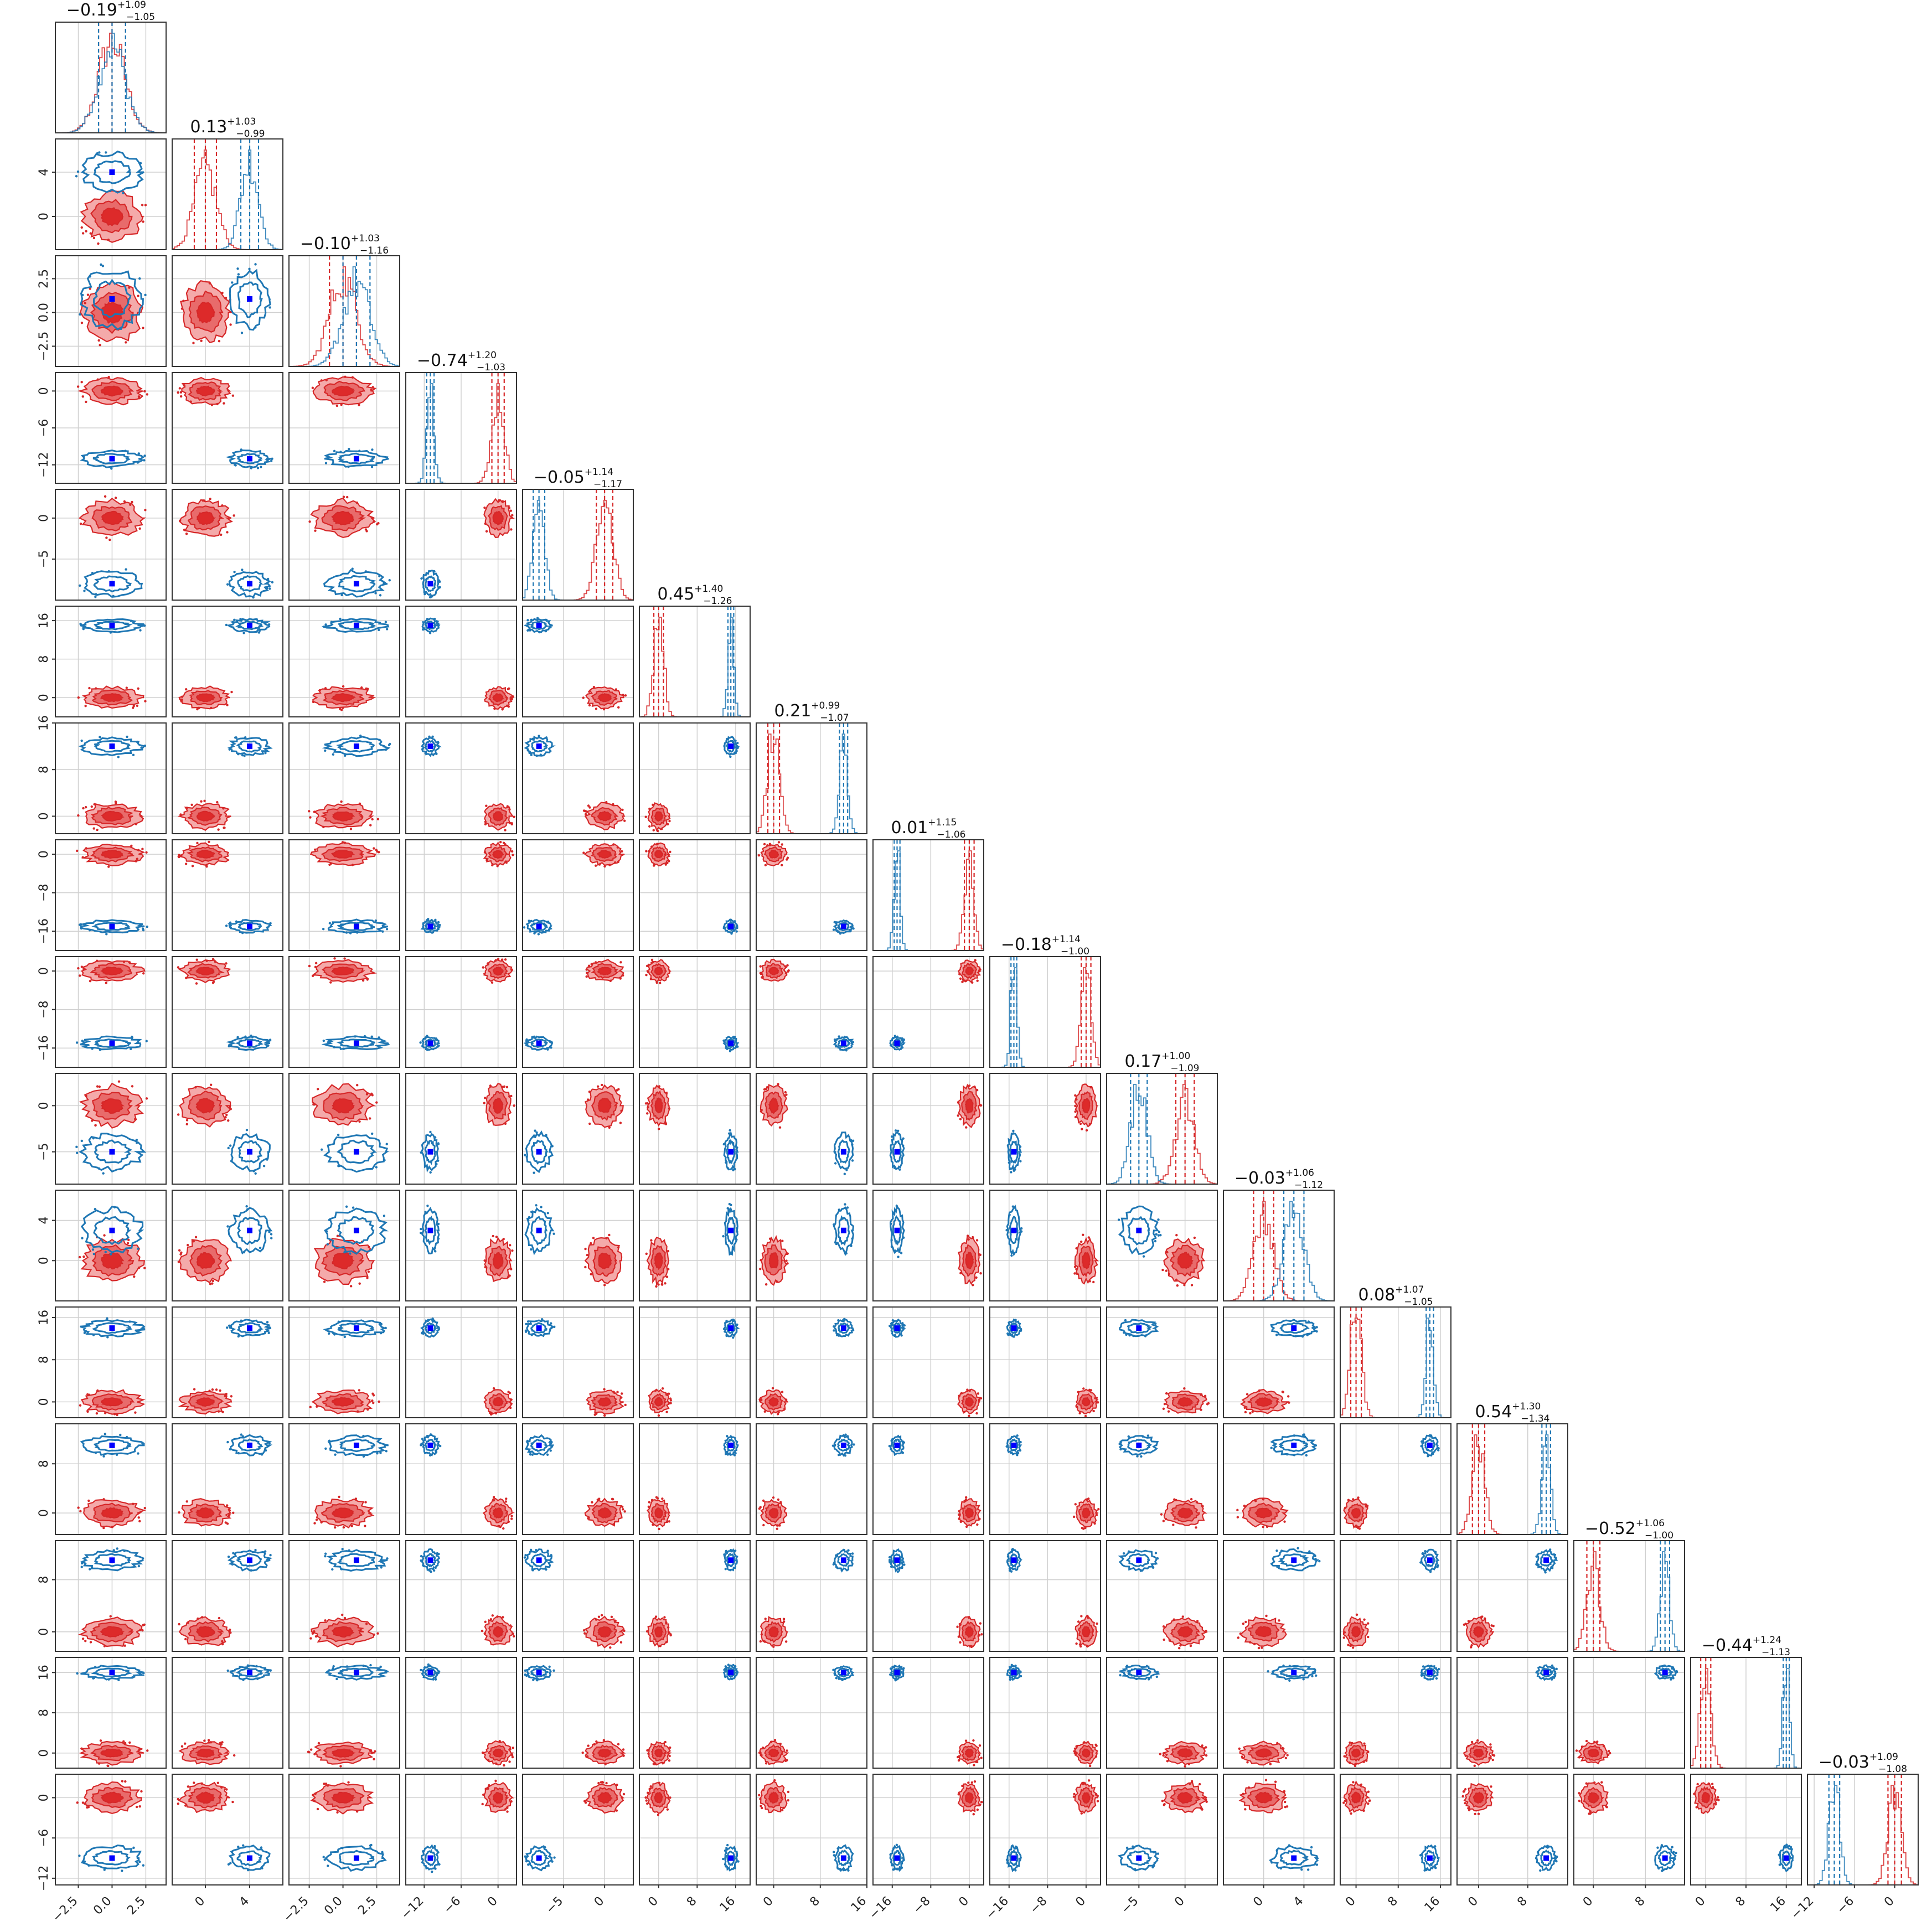  Describe the element at coordinates (1299, 1173) in the screenshot. I see `title-plus: +1.06` at that location.